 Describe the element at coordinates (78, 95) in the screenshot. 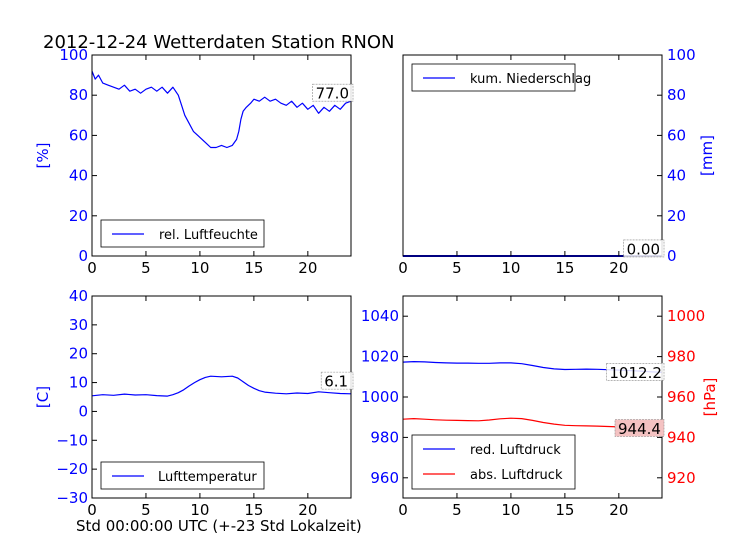

I see `y-tick-label: 80` at that location.